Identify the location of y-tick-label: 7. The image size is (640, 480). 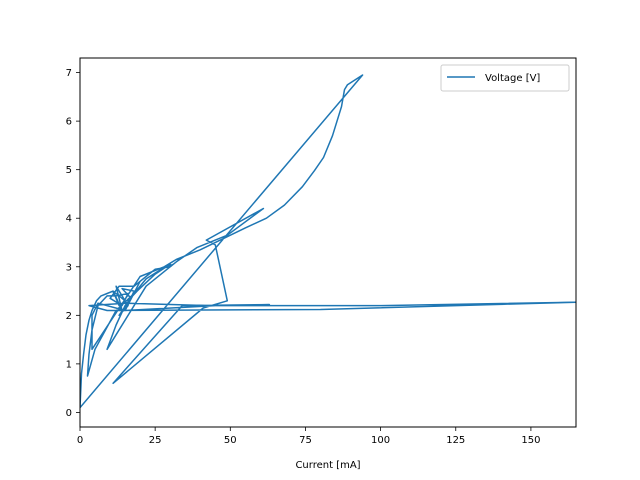
(69, 73).